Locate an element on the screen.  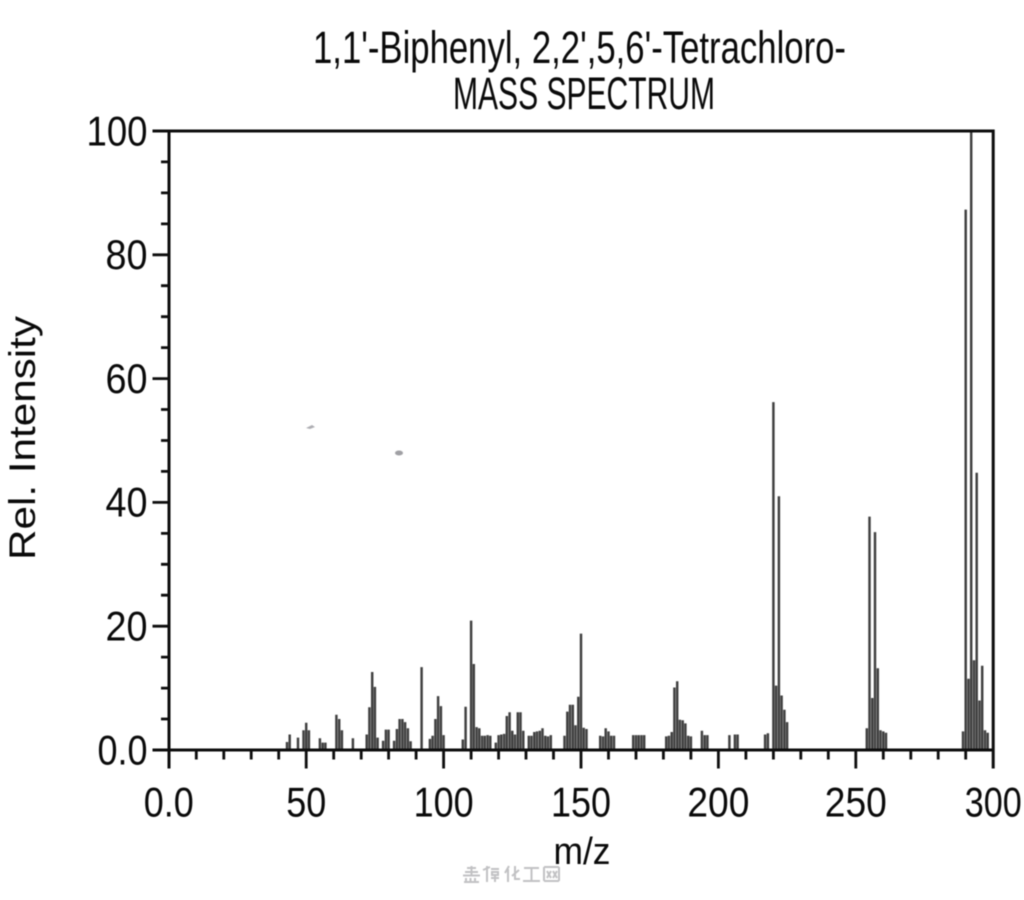
svg-text: m/z is located at coordinates (582, 852).